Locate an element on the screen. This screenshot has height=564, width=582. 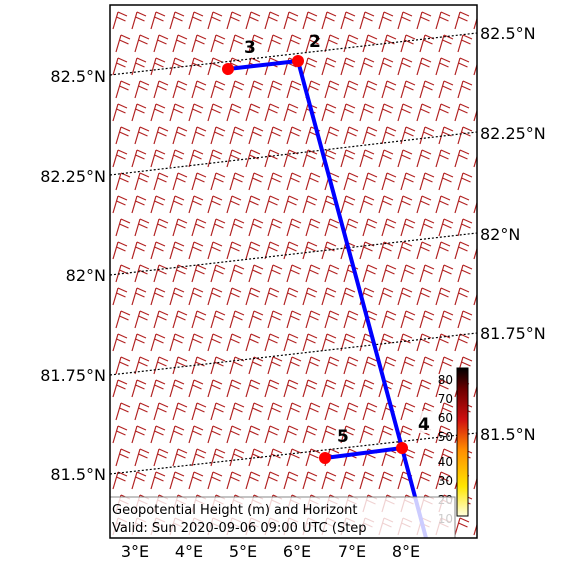
waypoint-5-marker is located at coordinates (325, 458).